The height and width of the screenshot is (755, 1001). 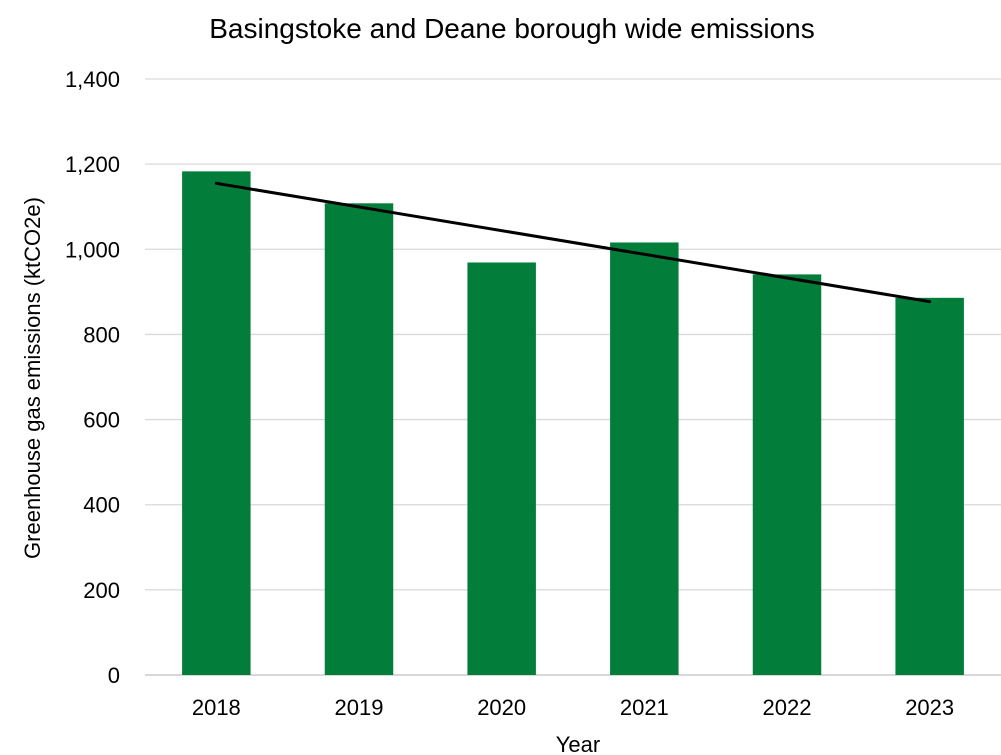 I want to click on y-tick-label: 1,400, so click(x=92, y=79).